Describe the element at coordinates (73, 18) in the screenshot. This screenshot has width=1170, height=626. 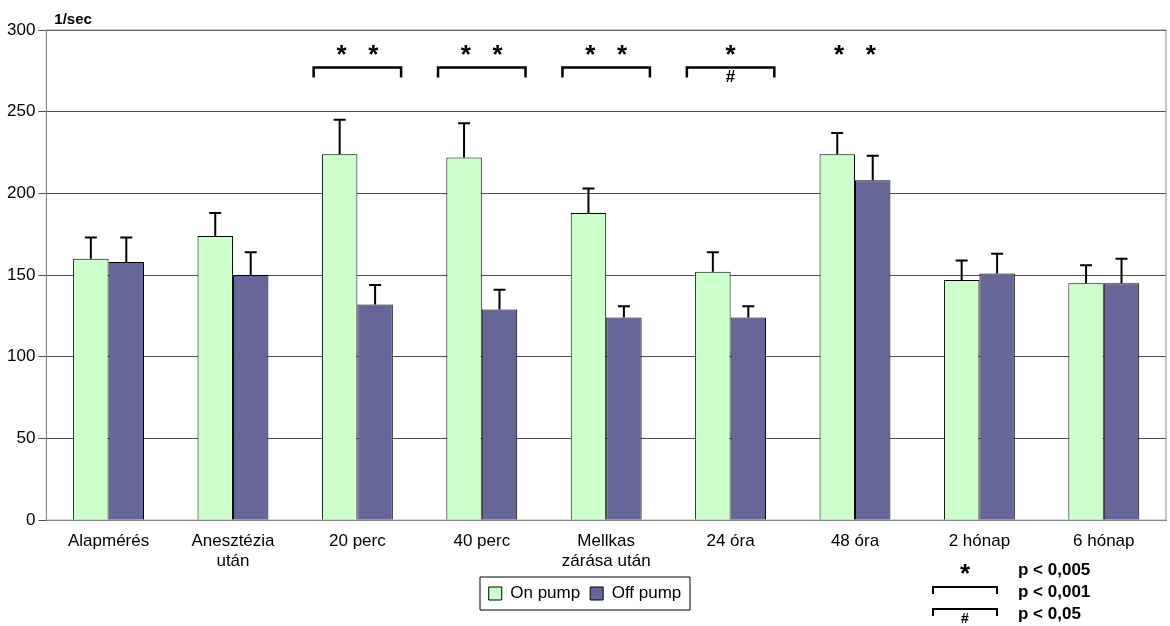
I see `y-axis-title: 1/sec` at that location.